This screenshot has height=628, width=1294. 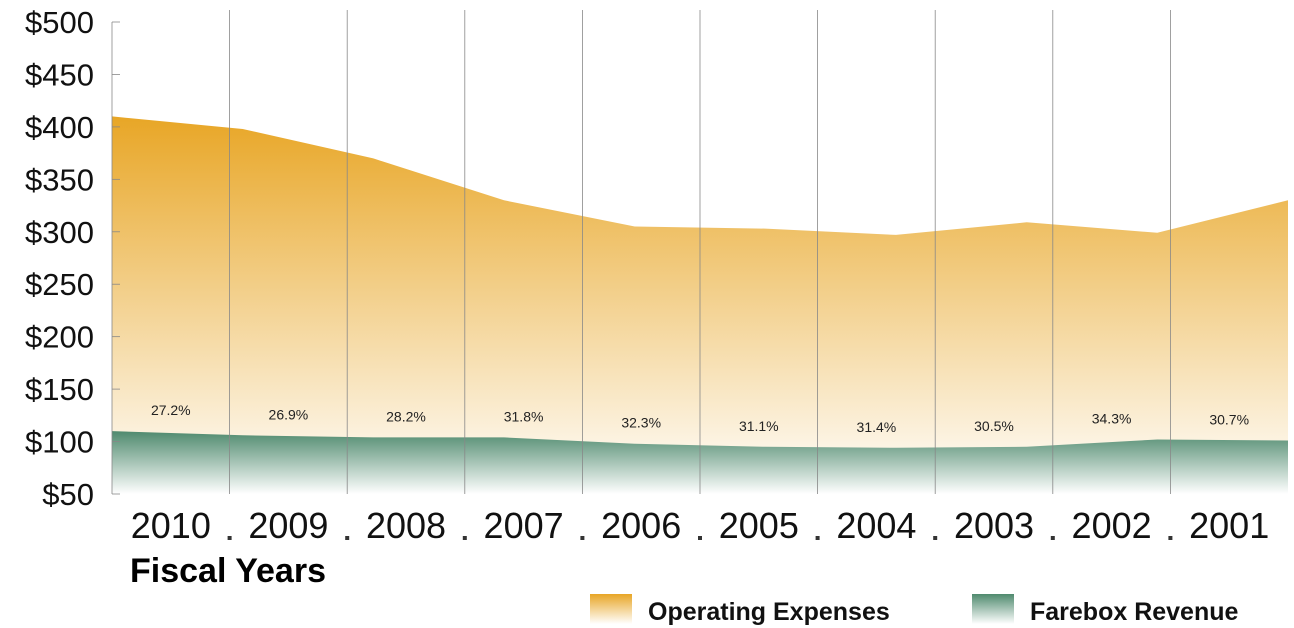 What do you see at coordinates (1112, 418) in the screenshot?
I see `ratio-label: 34.3%` at bounding box center [1112, 418].